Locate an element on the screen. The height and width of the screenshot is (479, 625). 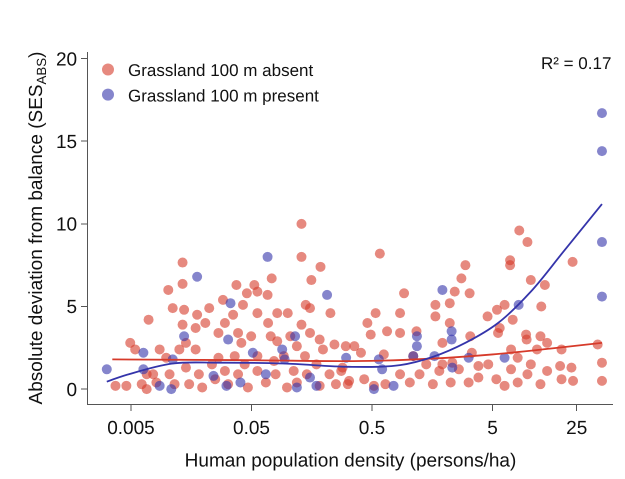
x-tick-label: 0.005 is located at coordinates (131, 428).